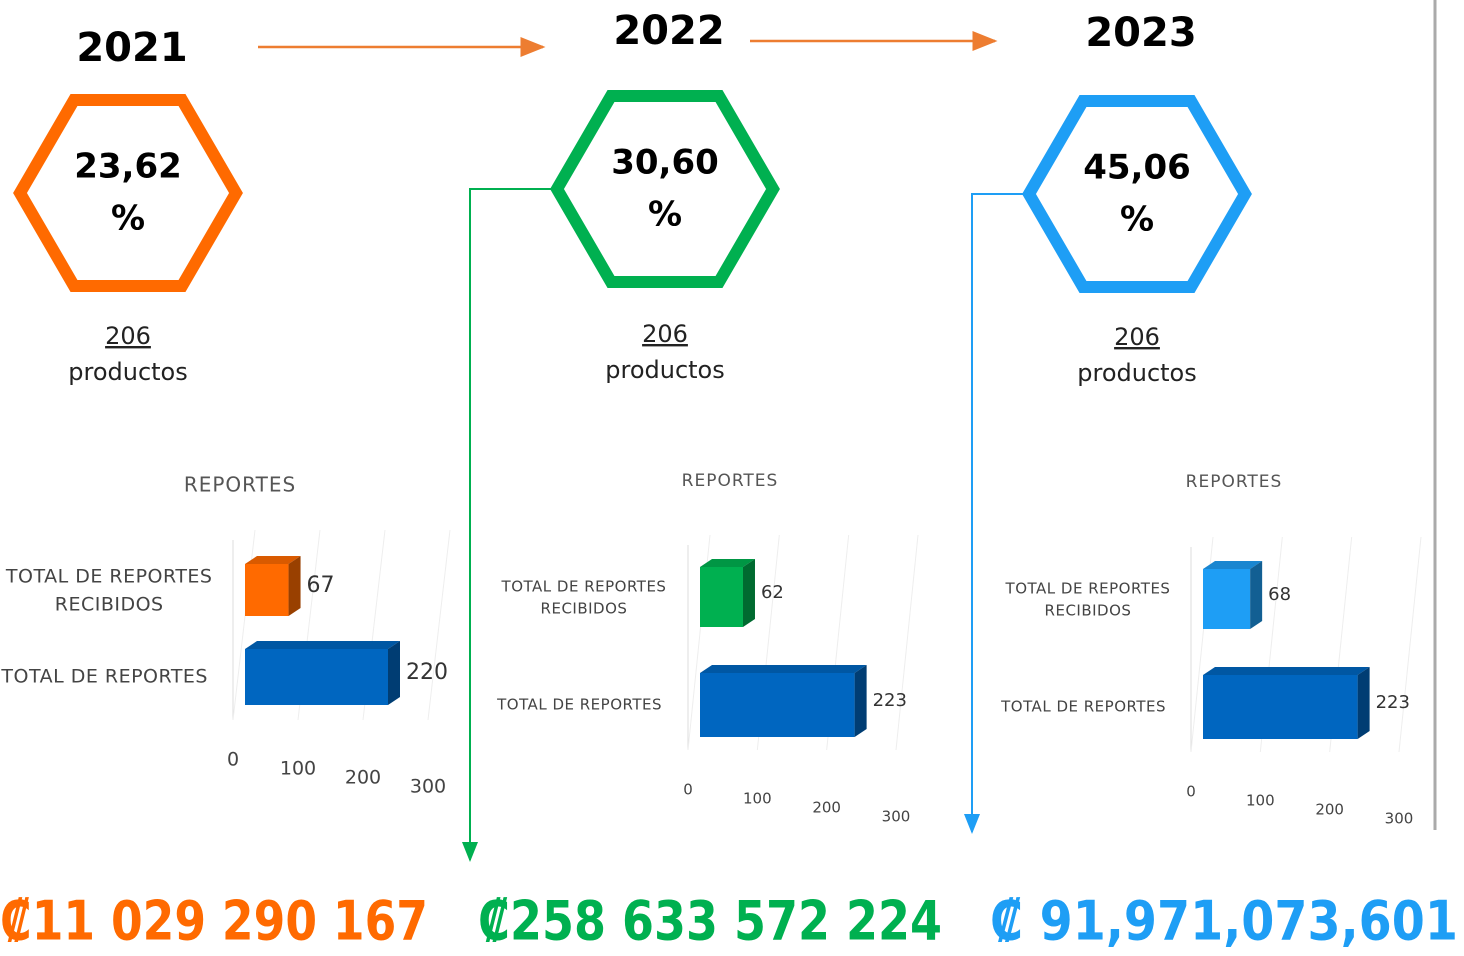 The image size is (1464, 956). I want to click on percent: 45,06, so click(1137, 168).